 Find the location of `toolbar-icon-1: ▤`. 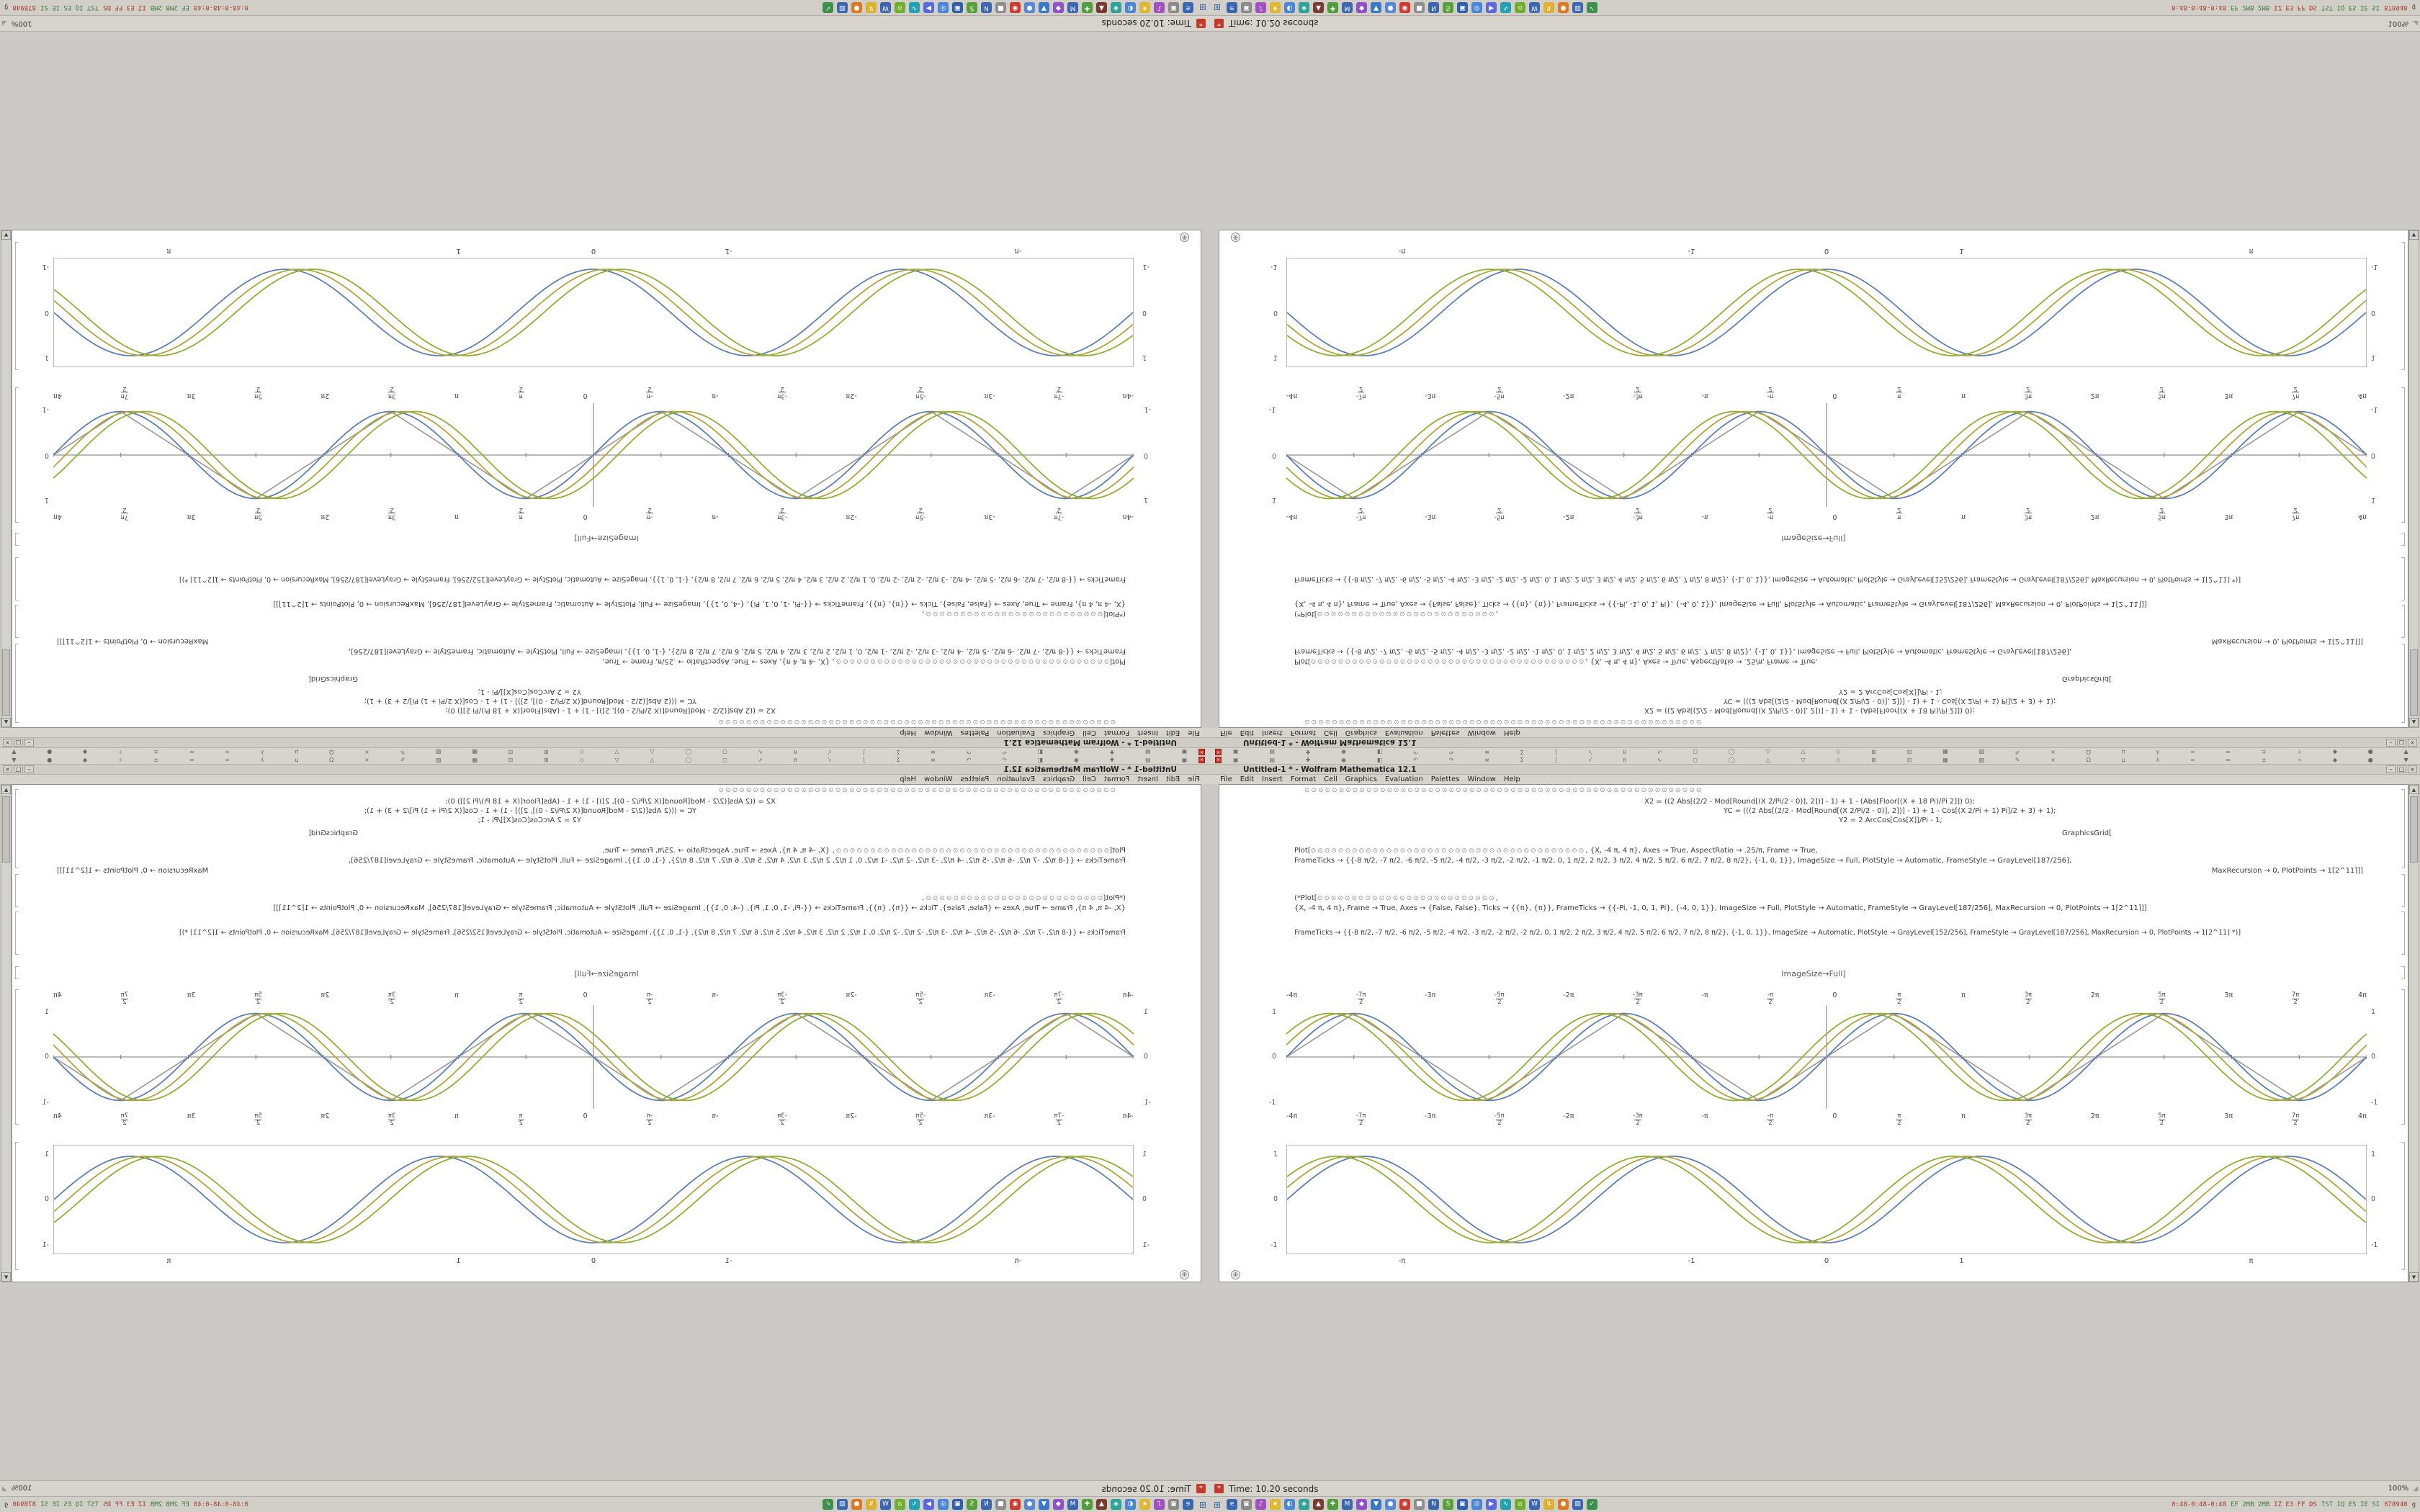

toolbar-icon-1: ▤ is located at coordinates (1272, 752).